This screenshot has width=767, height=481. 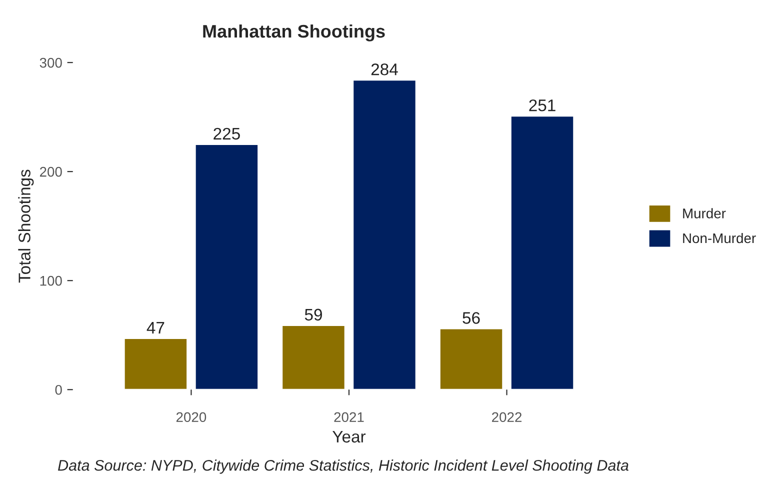 I want to click on chart-title: Manhattan Shootings, so click(x=294, y=33).